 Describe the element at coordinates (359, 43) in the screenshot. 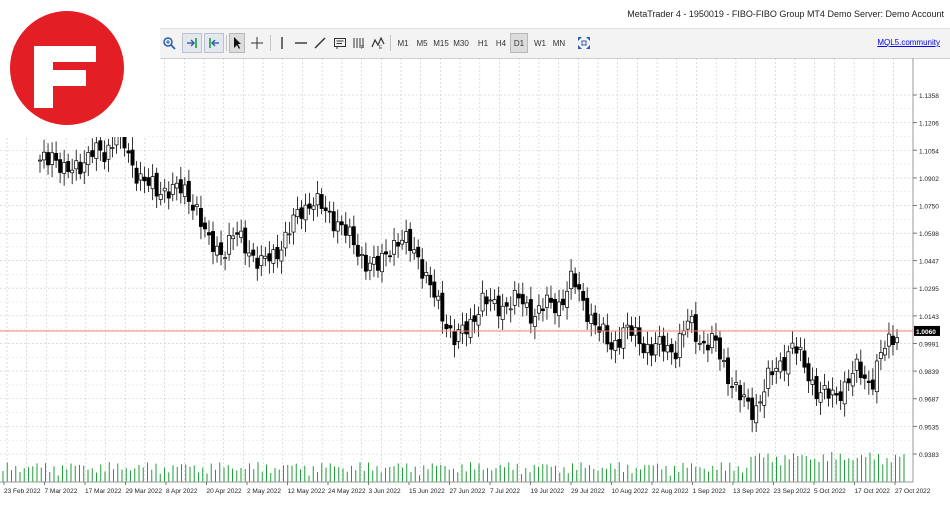

I see `fibonacci-icon: F` at that location.